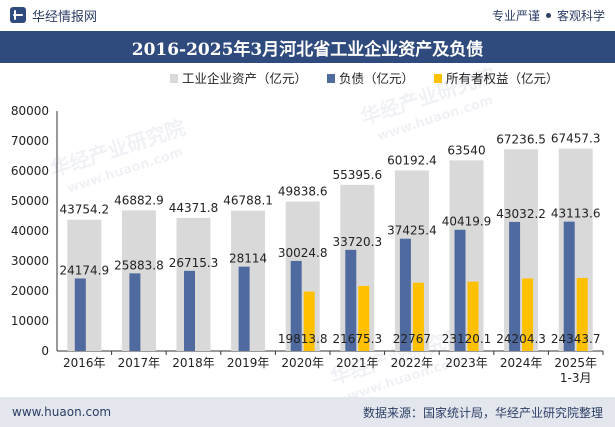 The image size is (615, 427). I want to click on data-label-liabilities: 28114, so click(248, 259).